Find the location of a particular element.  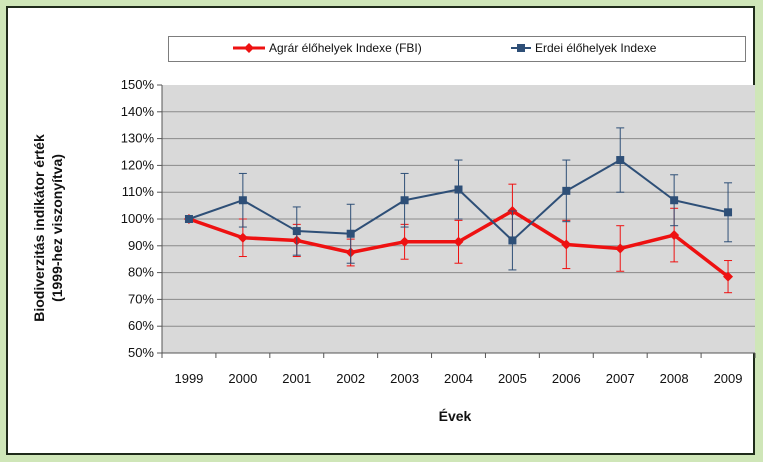

y-tick-label: 50% is located at coordinates (141, 352).